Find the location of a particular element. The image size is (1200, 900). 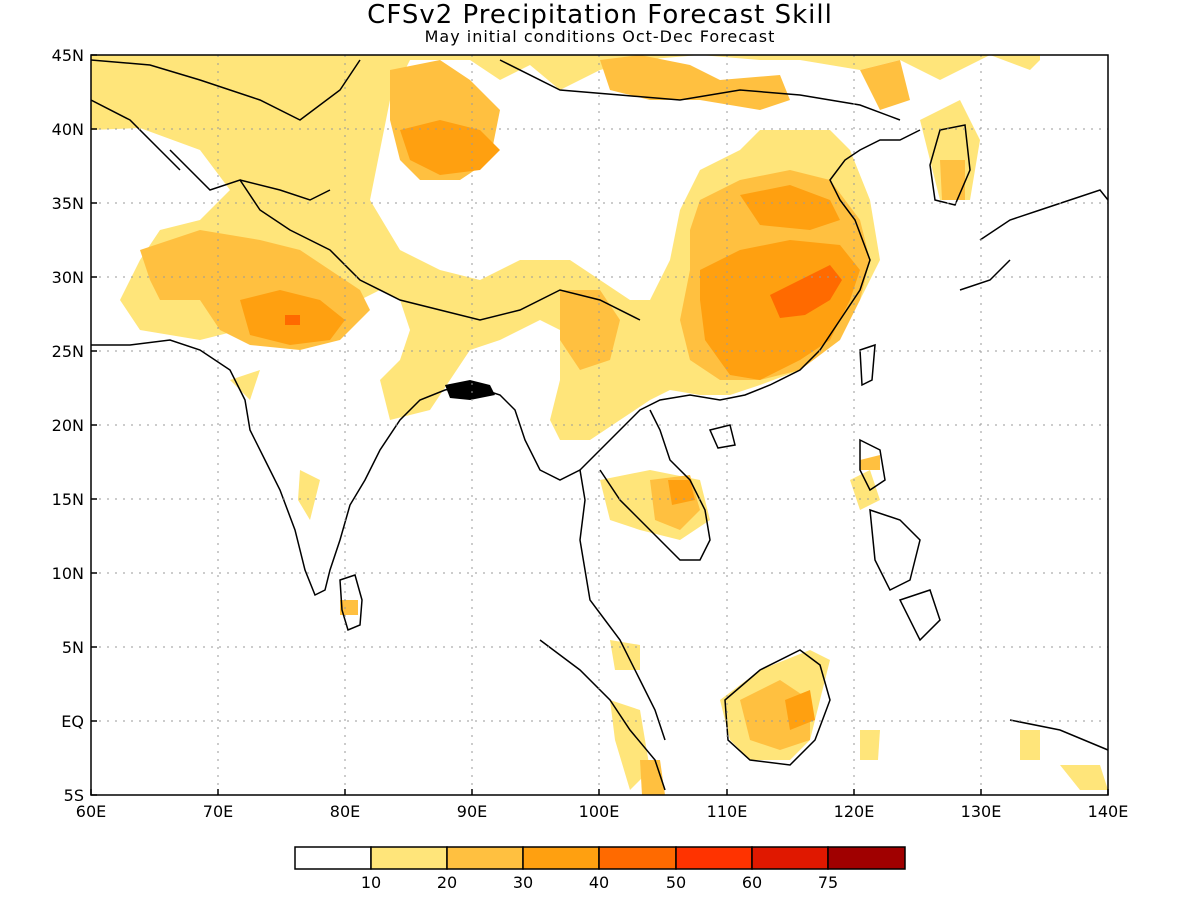

colorbar: 10 20 30 40 50 60 75 is located at coordinates (600, 869).